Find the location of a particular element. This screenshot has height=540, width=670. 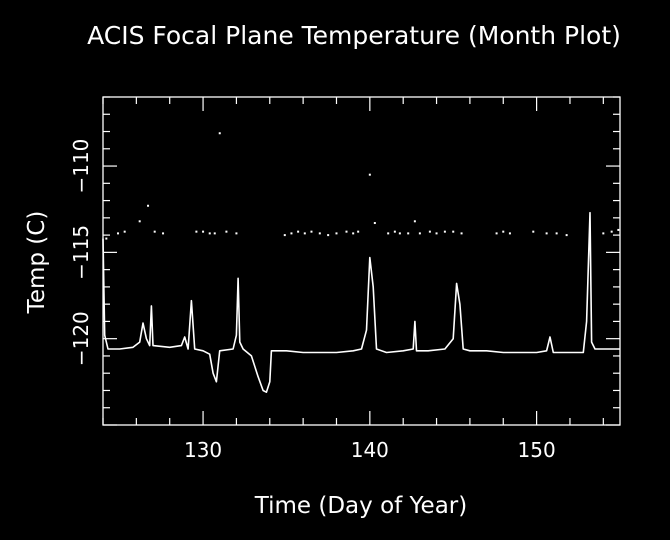

x-tick-label: 140 is located at coordinates (370, 450).